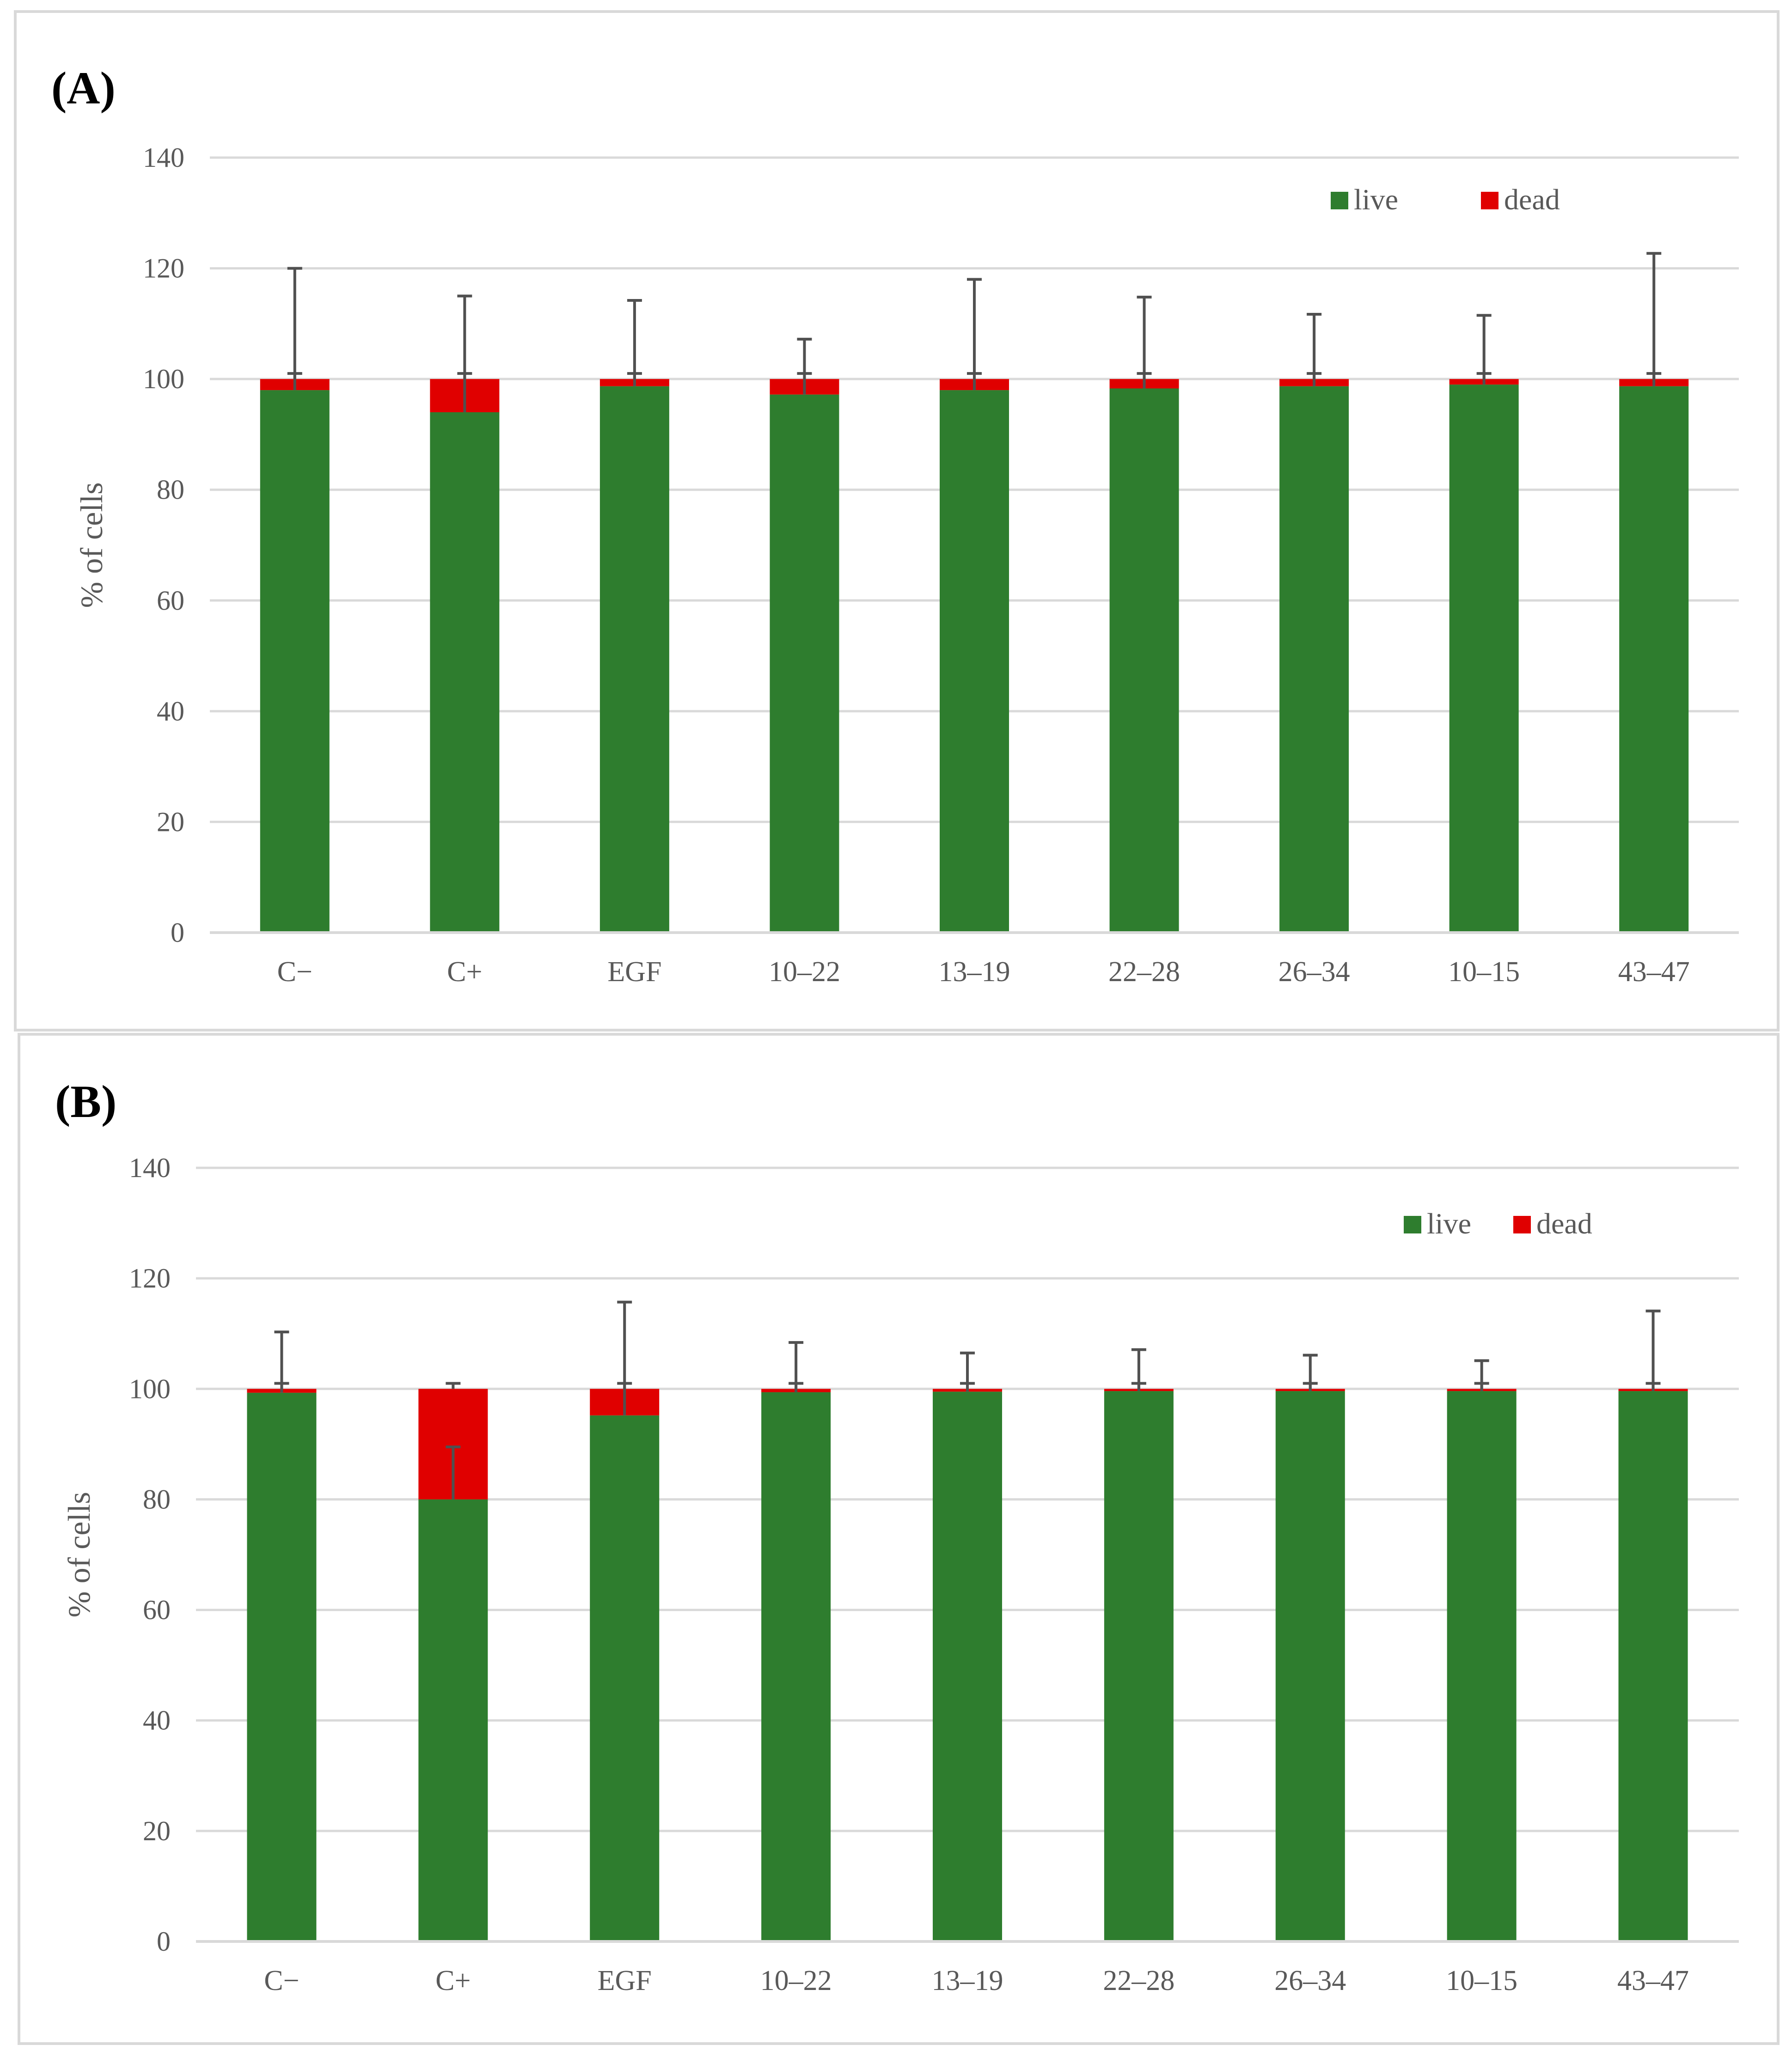  I want to click on chart-a-ytick-label: 0, so click(178, 932).